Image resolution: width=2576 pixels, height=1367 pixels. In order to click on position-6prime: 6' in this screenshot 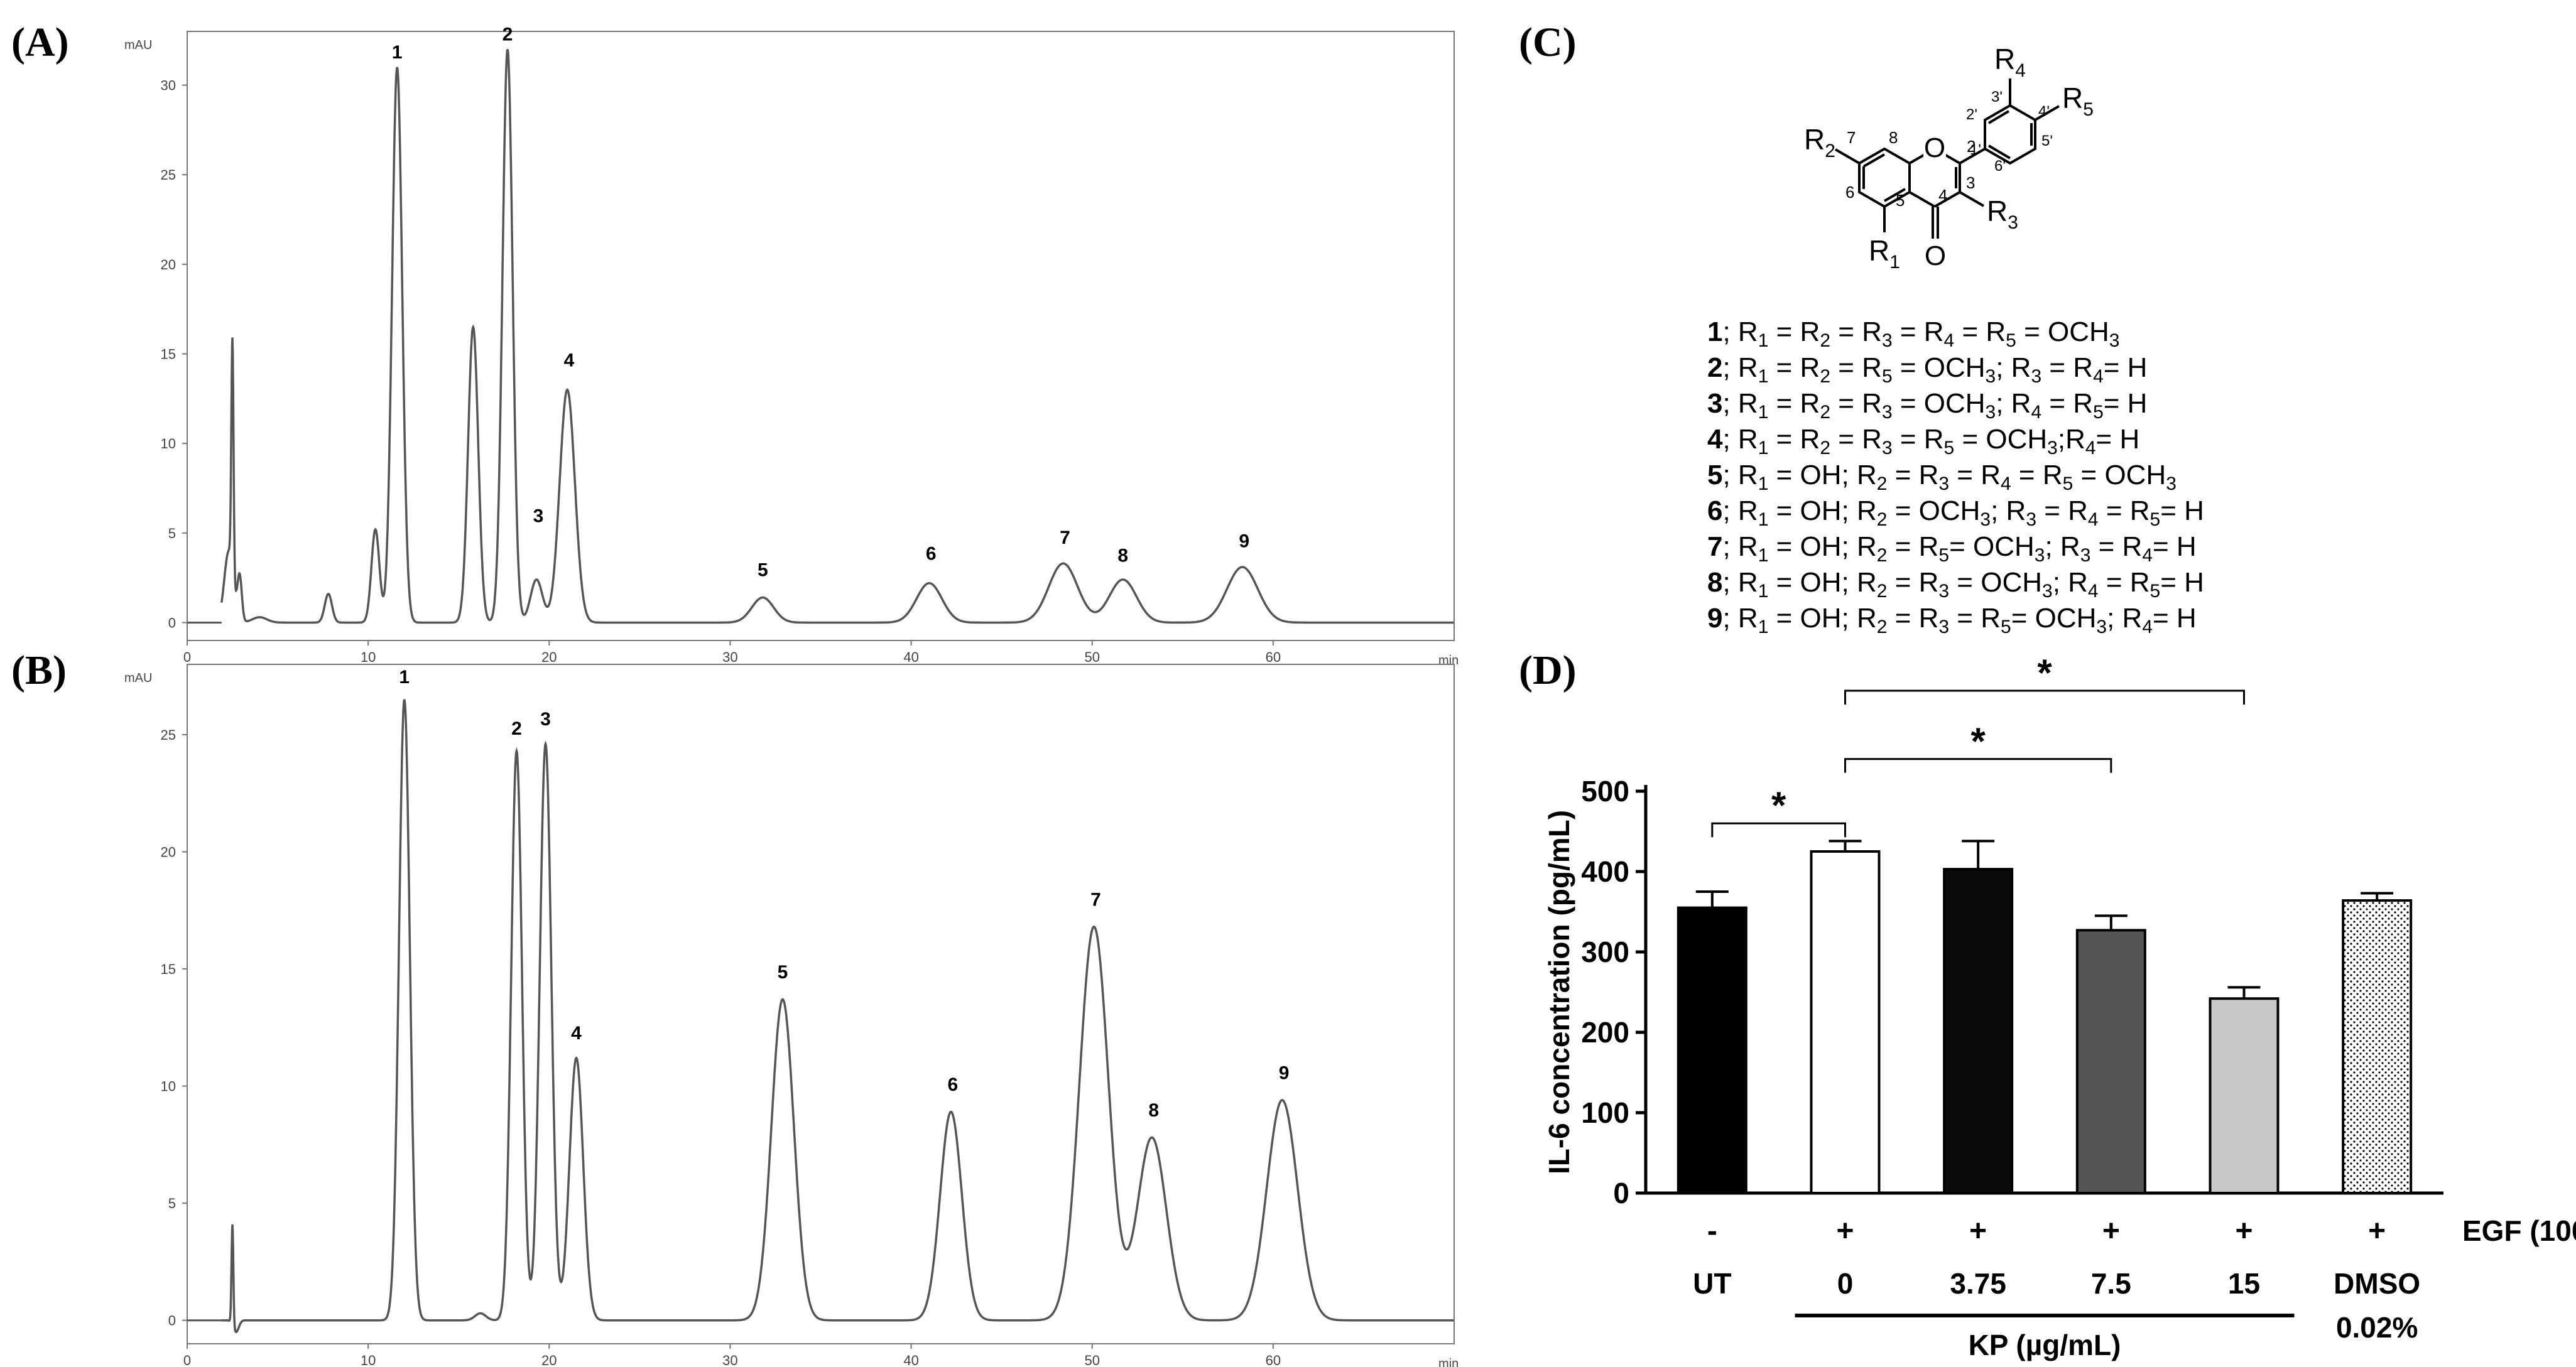, I will do `click(2000, 166)`.